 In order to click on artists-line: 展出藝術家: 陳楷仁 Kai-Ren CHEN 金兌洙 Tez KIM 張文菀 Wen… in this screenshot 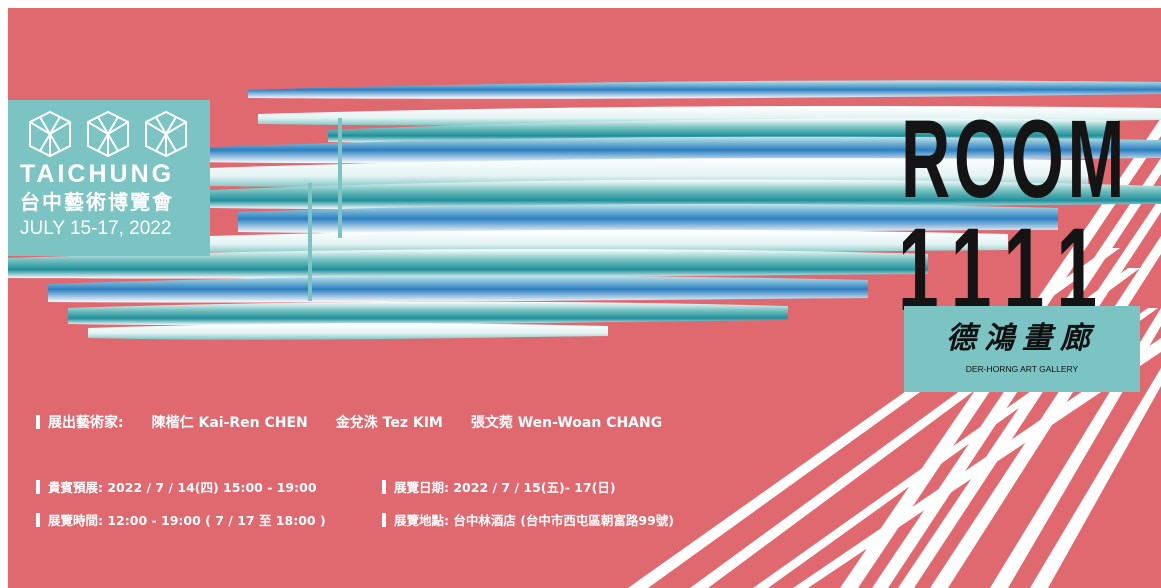, I will do `click(363, 422)`.